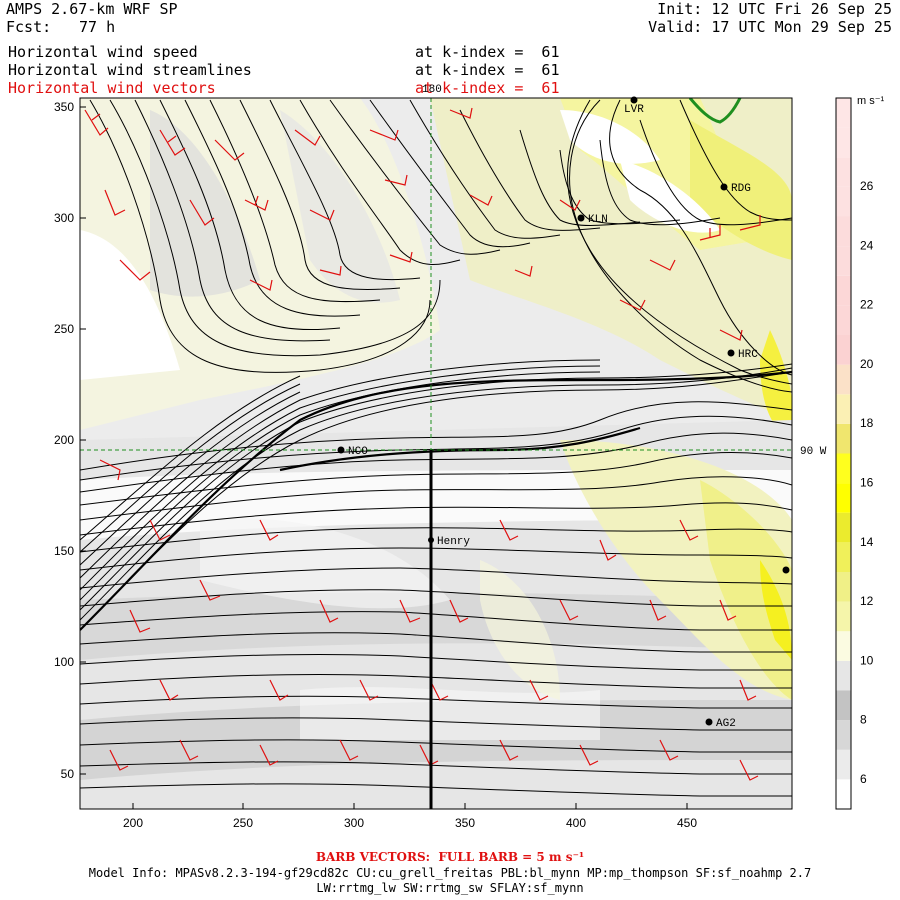 This screenshot has height=900, width=900. Describe the element at coordinates (867, 423) in the screenshot. I see `colorbar-label: 18` at that location.